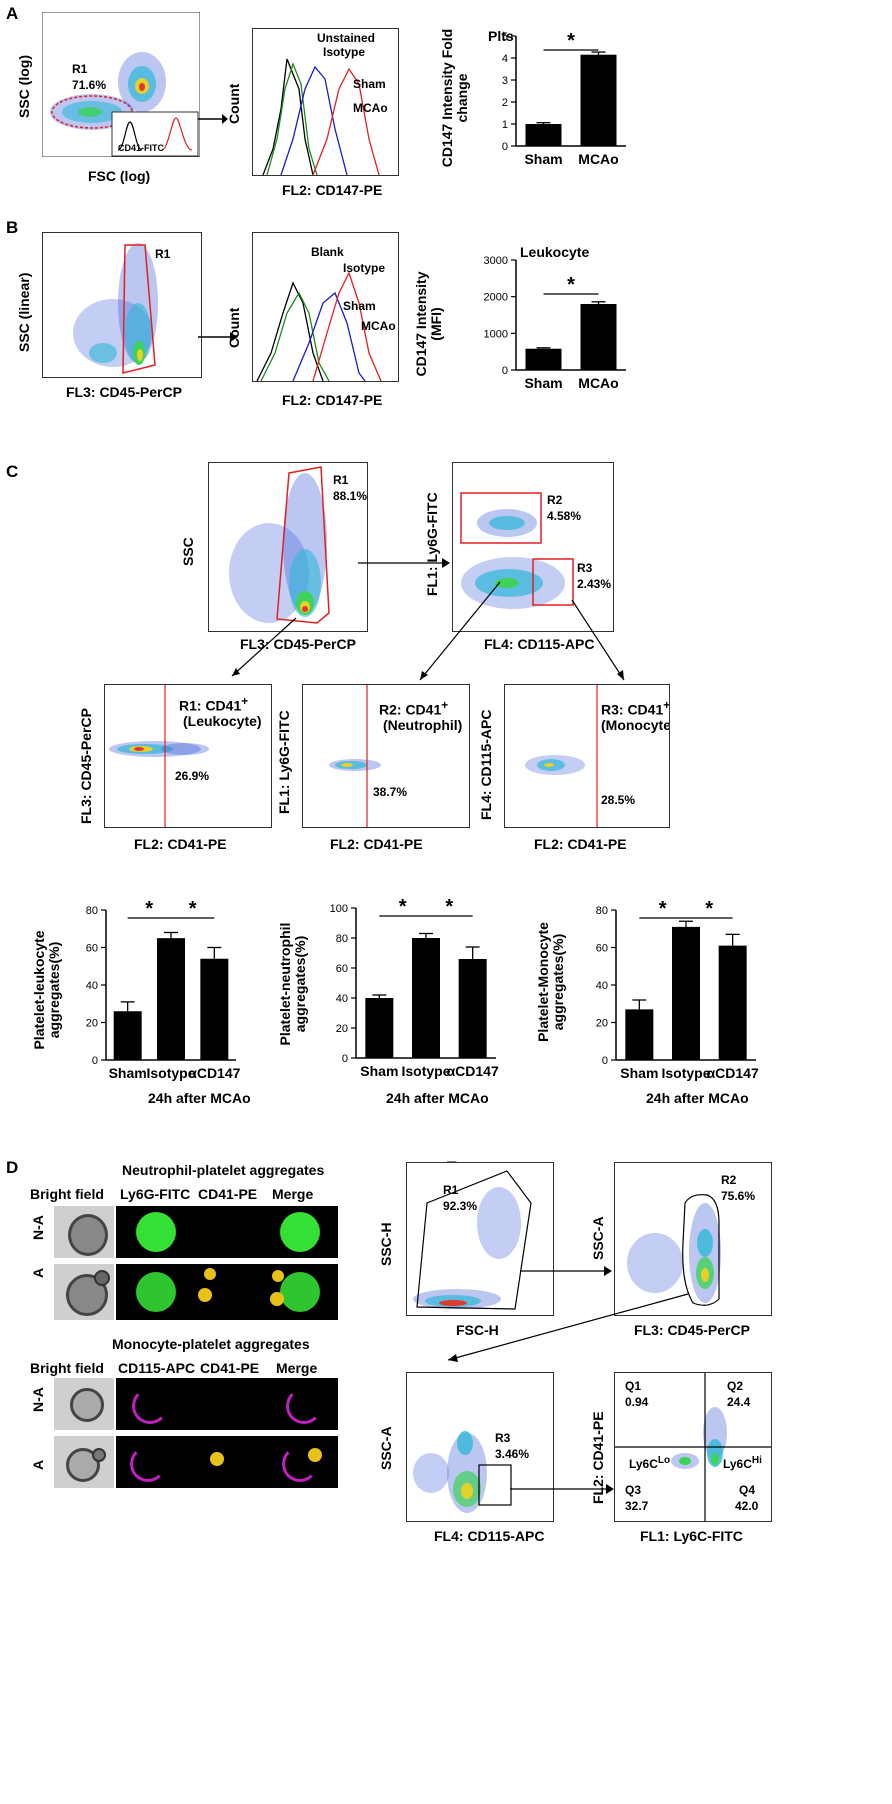 The width and height of the screenshot is (892, 1804). I want to click on bar-c2-ytick-label-4: 80, so click(342, 939).